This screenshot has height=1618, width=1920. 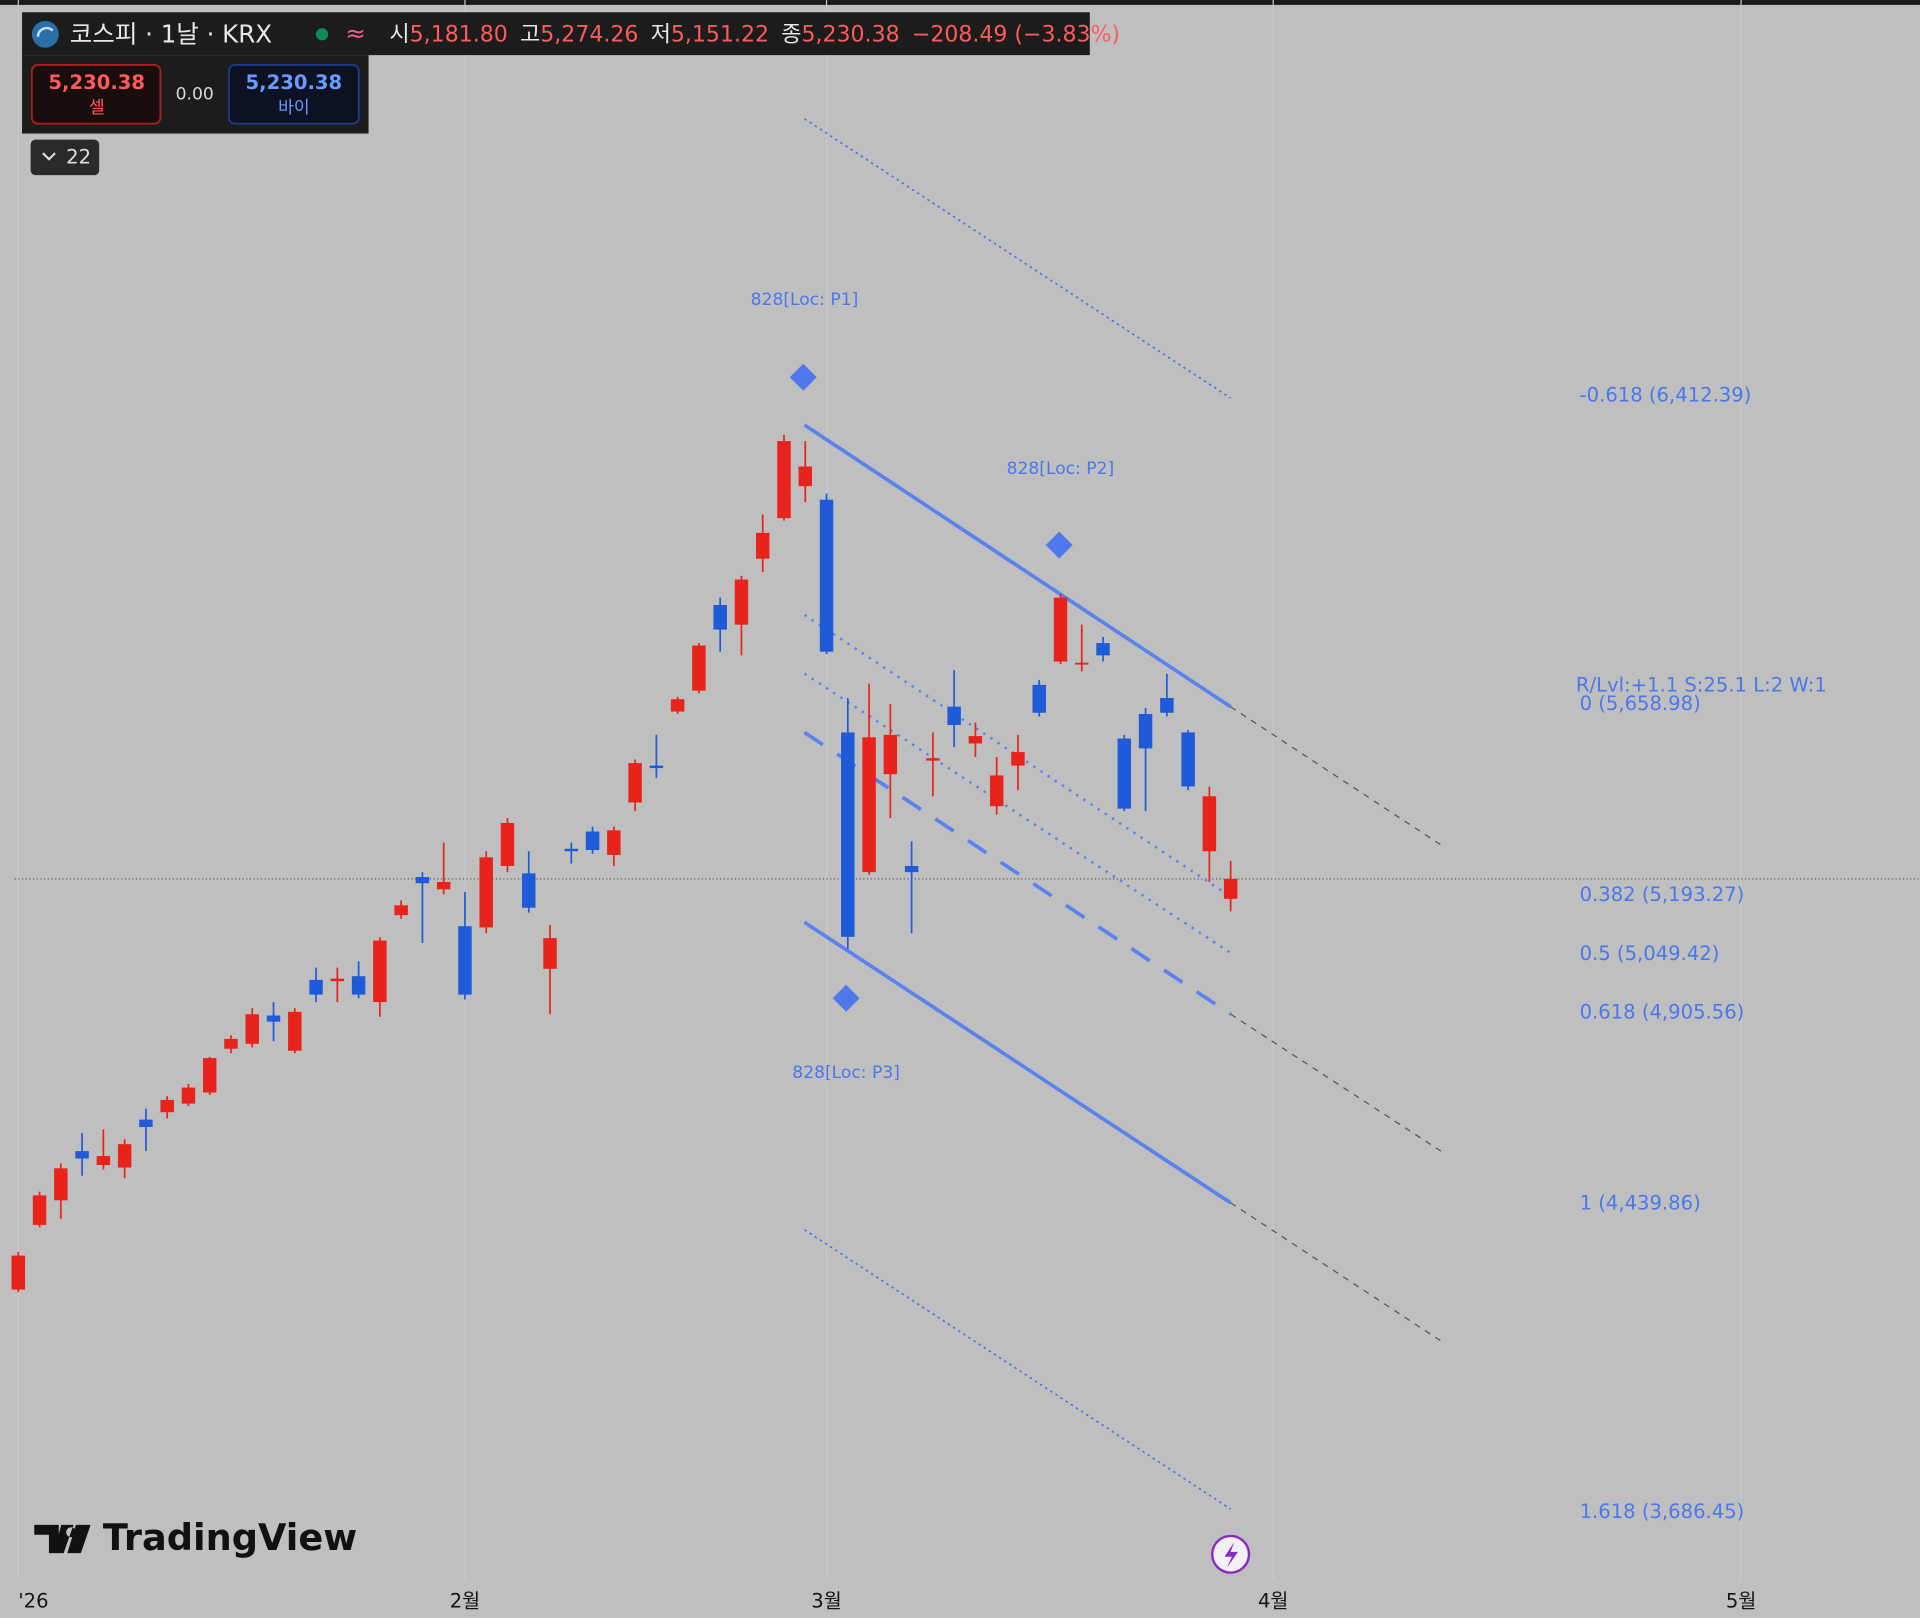 I want to click on indicator-count: 22, so click(x=78, y=157).